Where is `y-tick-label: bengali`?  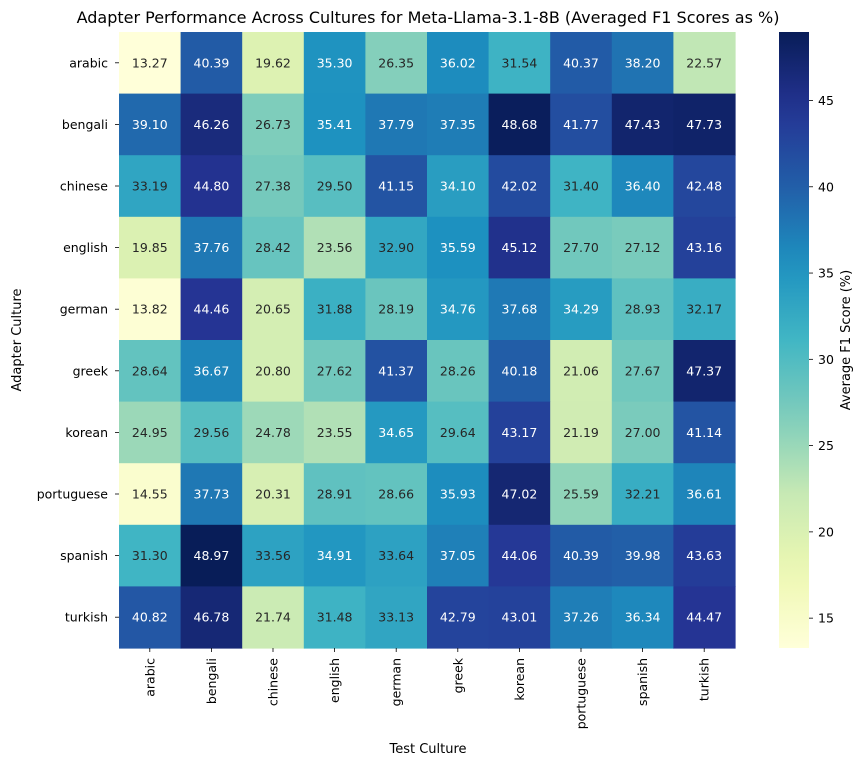
y-tick-label: bengali is located at coordinates (85, 124).